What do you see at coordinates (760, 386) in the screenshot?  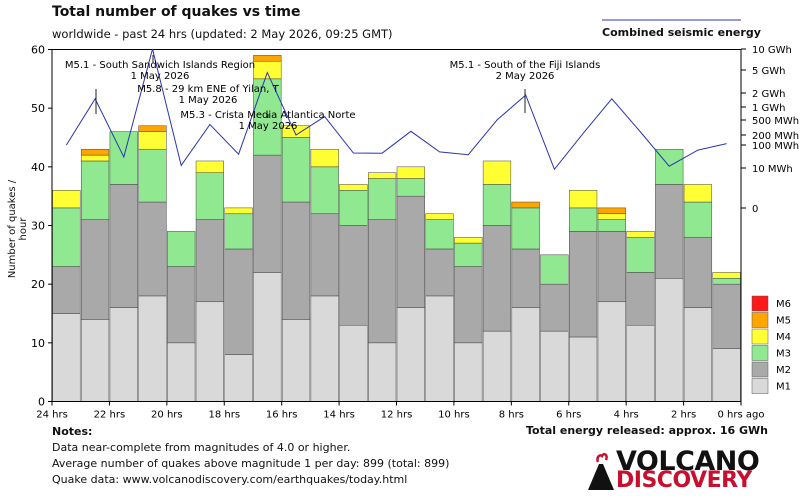 I see `legend-swatch-m1` at bounding box center [760, 386].